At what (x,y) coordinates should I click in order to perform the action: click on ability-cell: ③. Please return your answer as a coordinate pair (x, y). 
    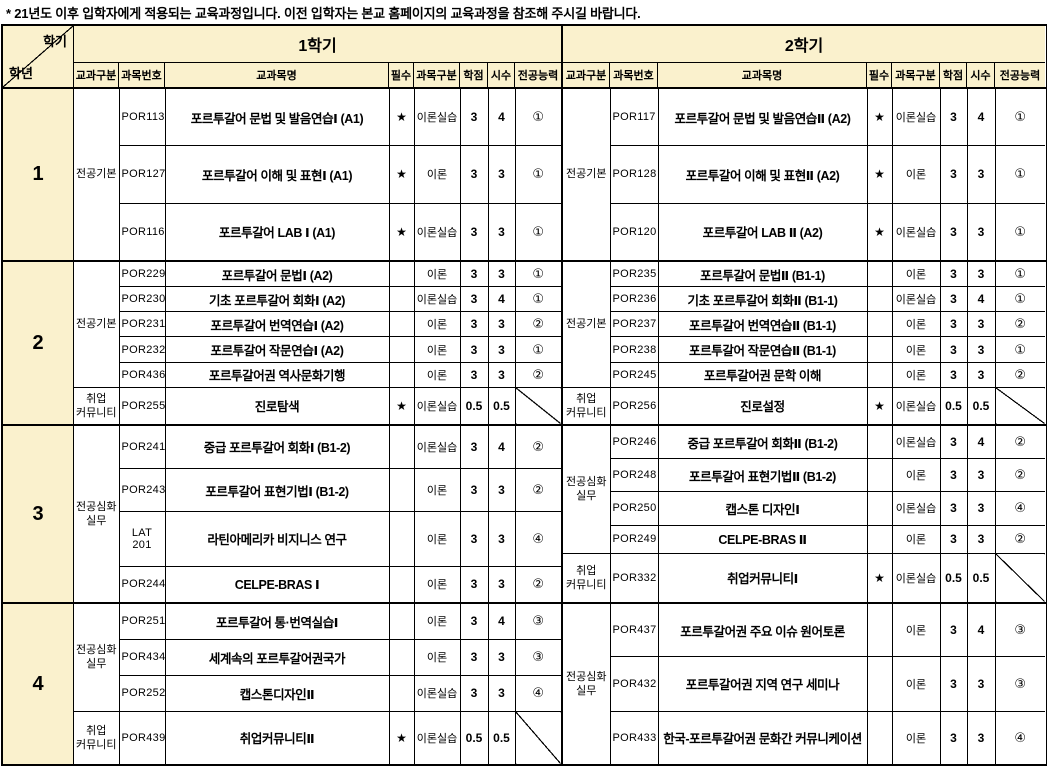
    Looking at the image, I should click on (538, 622).